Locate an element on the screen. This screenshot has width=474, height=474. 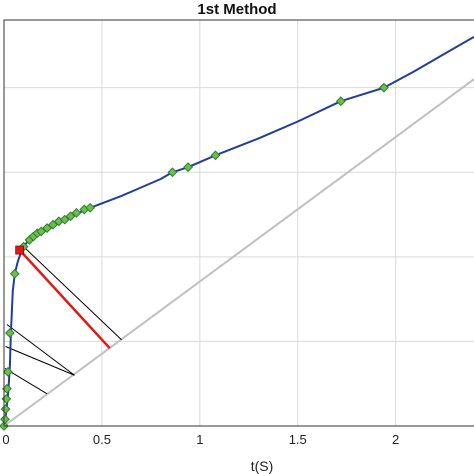
highlight-segment is located at coordinates (64, 299).